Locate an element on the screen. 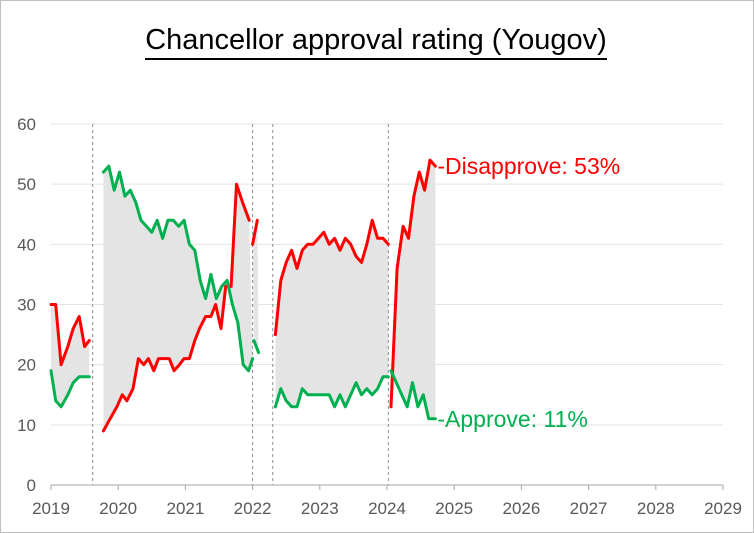  chart-title-container: Chancellor approval rating (Yougov) is located at coordinates (376, 42).